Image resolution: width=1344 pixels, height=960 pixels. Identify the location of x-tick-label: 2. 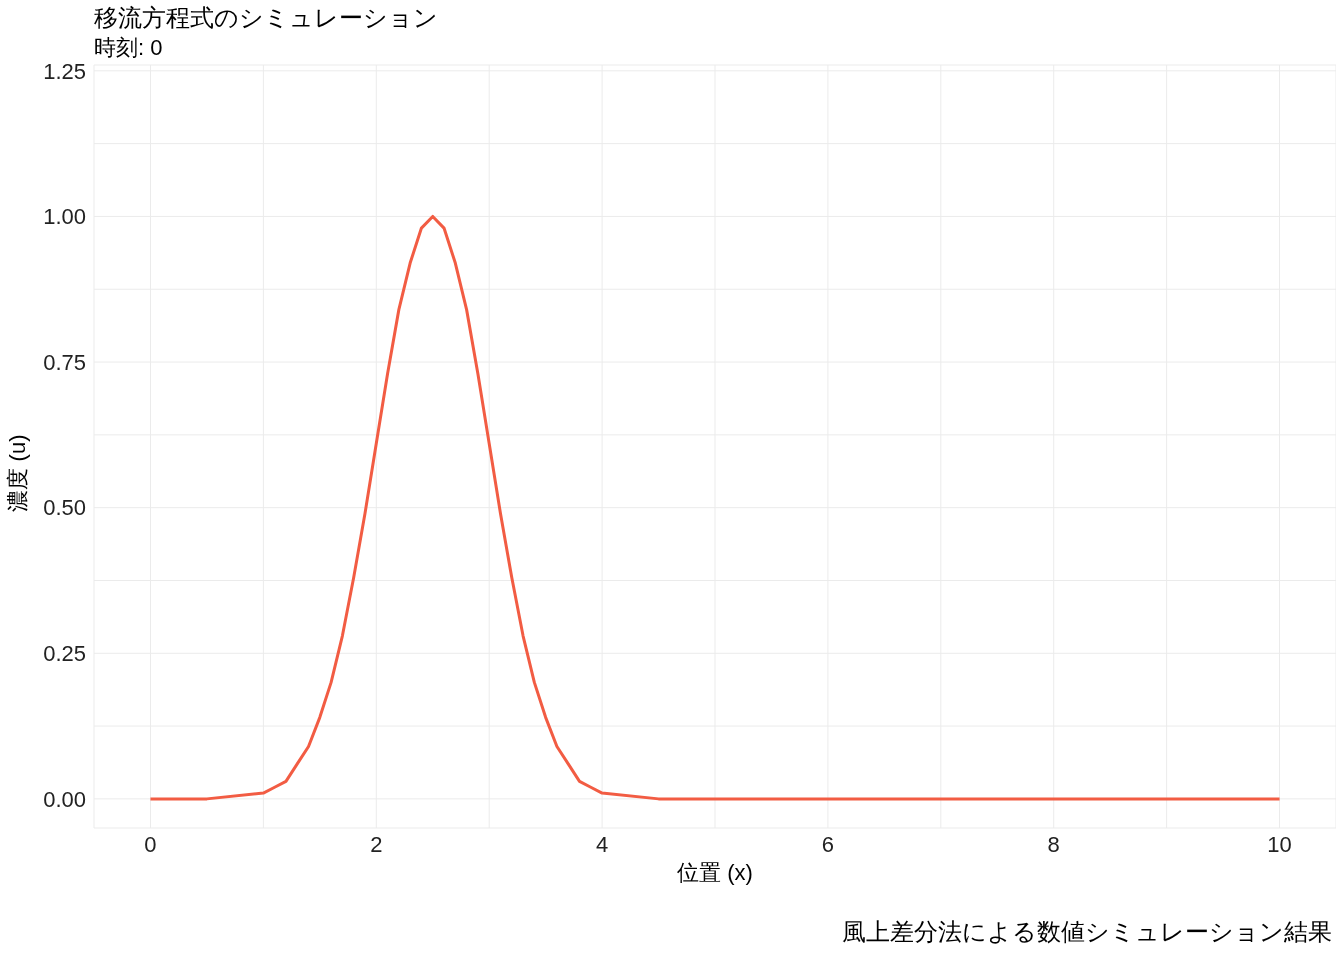
(376, 844).